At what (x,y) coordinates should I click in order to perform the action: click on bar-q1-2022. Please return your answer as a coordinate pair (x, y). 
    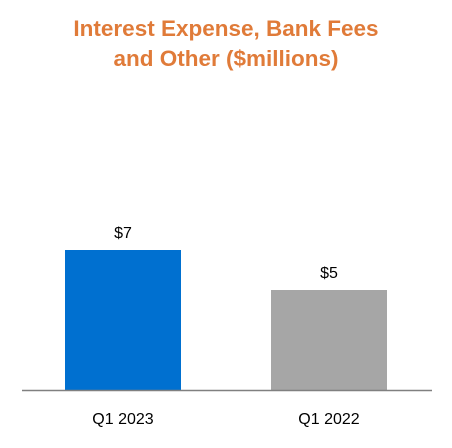
    Looking at the image, I should click on (329, 340).